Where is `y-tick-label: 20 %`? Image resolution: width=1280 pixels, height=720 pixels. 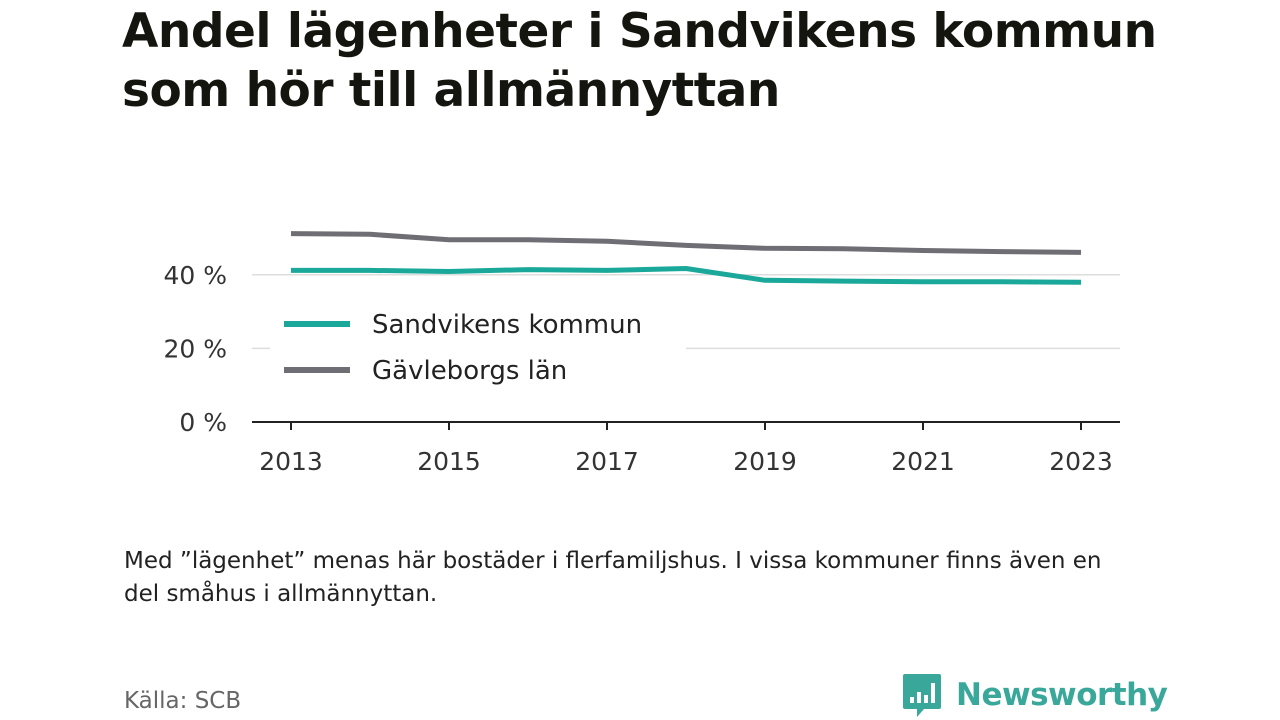 y-tick-label: 20 % is located at coordinates (195, 348).